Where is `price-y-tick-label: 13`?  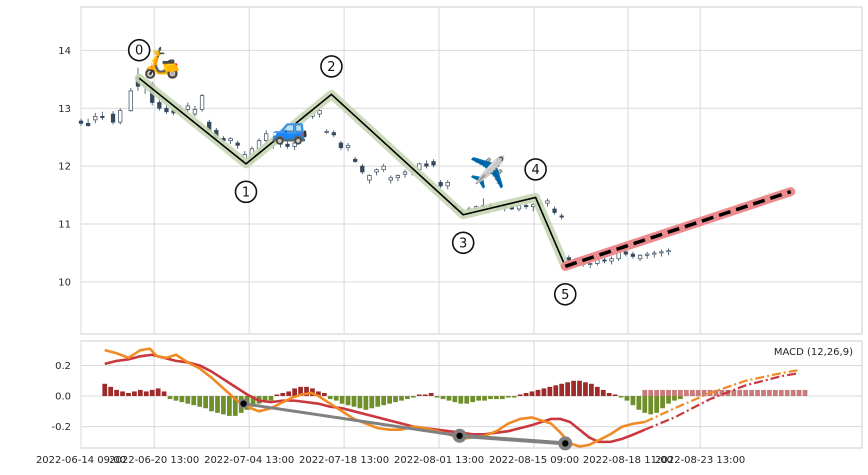 price-y-tick-label: 13 is located at coordinates (64, 109).